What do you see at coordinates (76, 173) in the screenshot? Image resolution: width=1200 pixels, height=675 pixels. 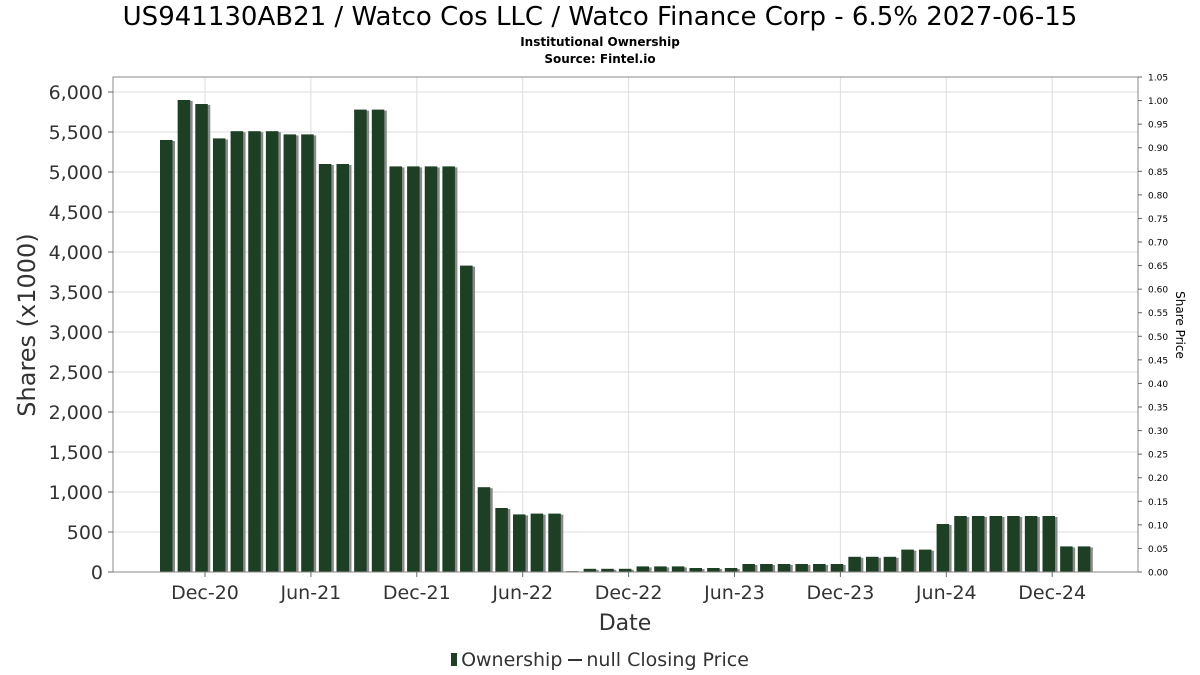 I see `y-tick-label: 5,000` at bounding box center [76, 173].